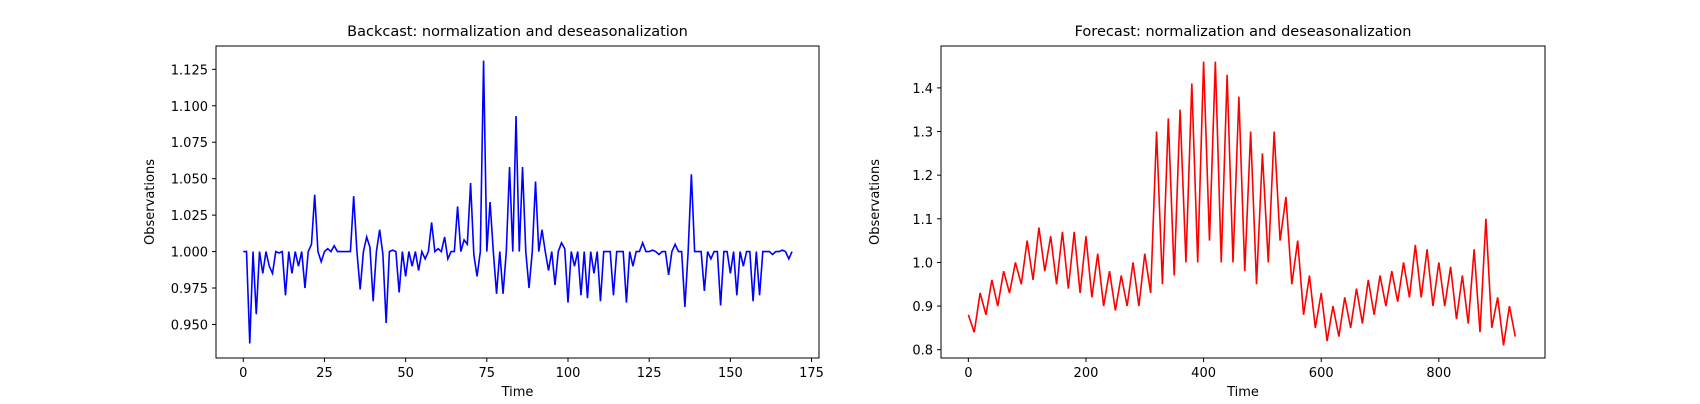 The width and height of the screenshot is (1700, 404). Describe the element at coordinates (189, 325) in the screenshot. I see `y-tick-label: 0.950` at that location.